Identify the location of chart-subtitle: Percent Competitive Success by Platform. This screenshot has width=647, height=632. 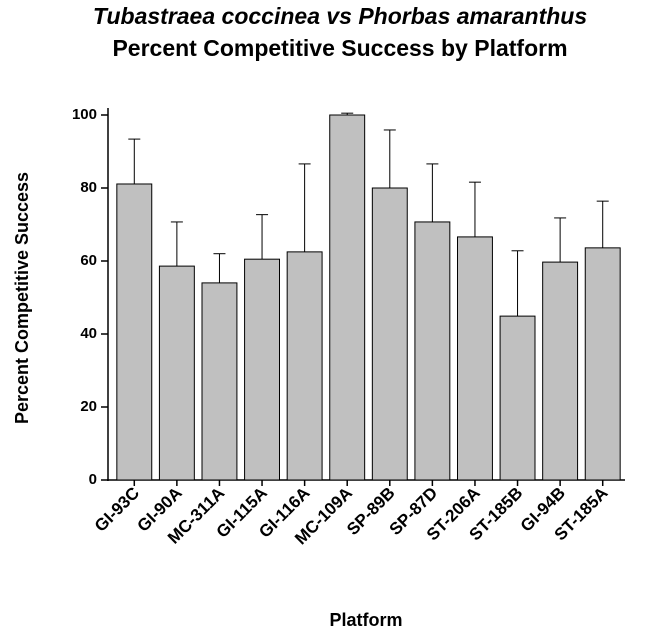
(339, 48).